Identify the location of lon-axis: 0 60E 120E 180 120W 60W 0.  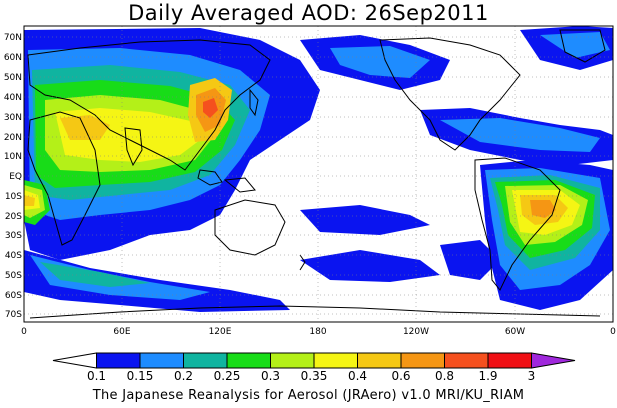
(318, 332).